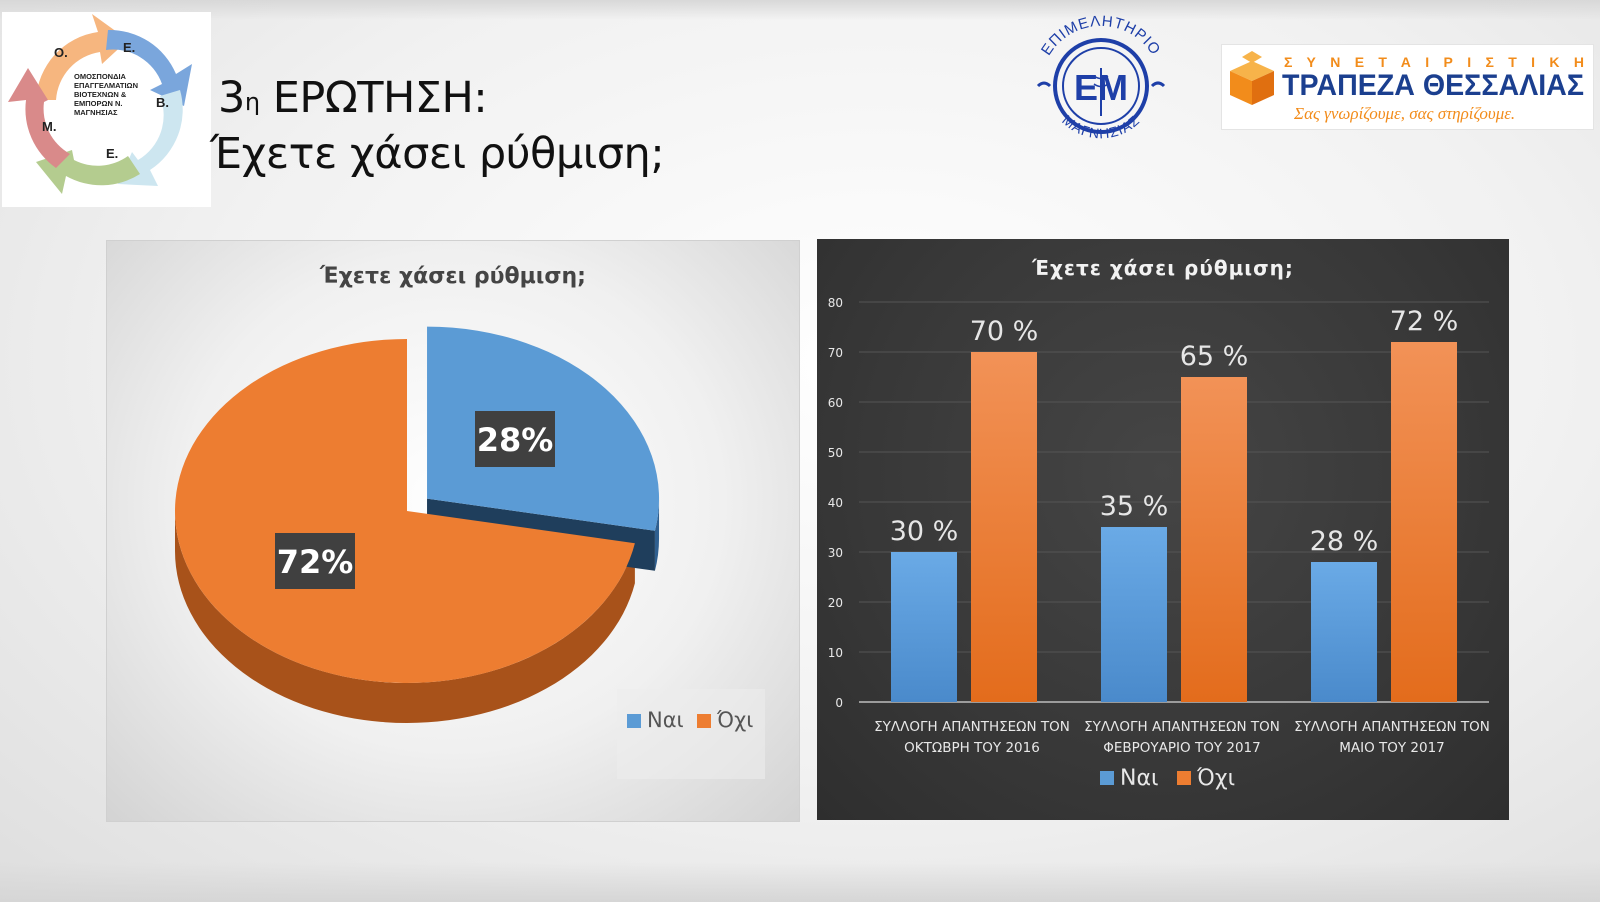  I want to click on bar-data-label: 35 %, so click(1134, 506).